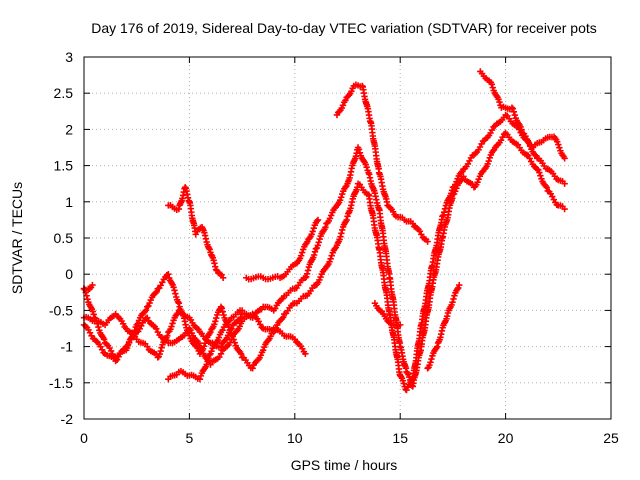 The height and width of the screenshot is (480, 640). I want to click on x-tick-label: 0, so click(84, 438).